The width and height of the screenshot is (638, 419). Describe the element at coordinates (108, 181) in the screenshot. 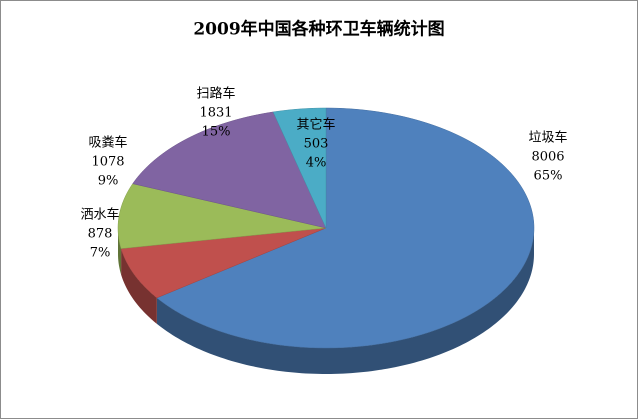

I see `data-label-percent: 9%` at that location.